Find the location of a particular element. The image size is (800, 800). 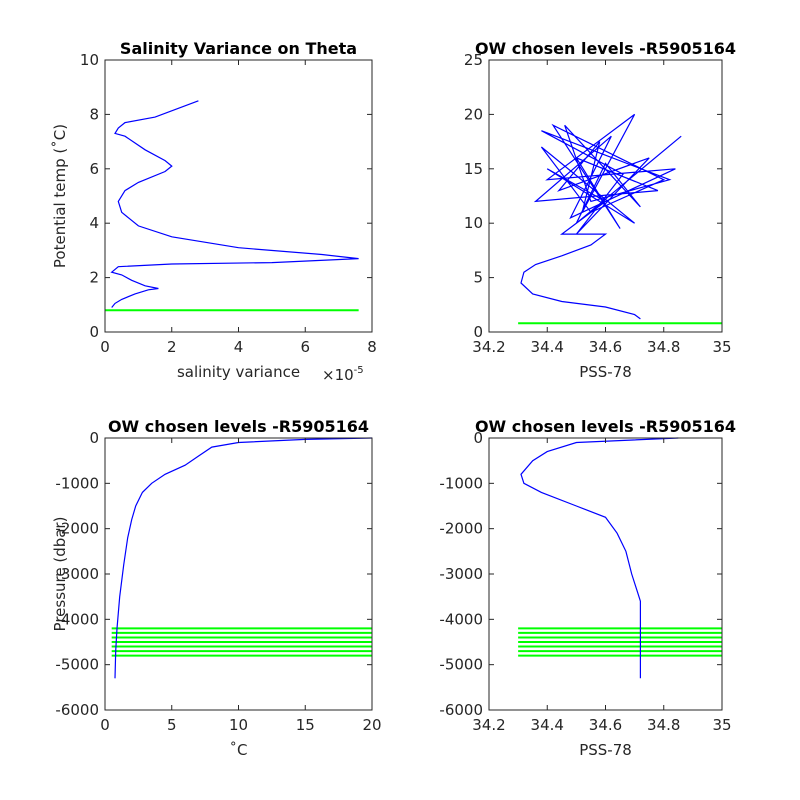

y-tick-label: 5 is located at coordinates (478, 278).